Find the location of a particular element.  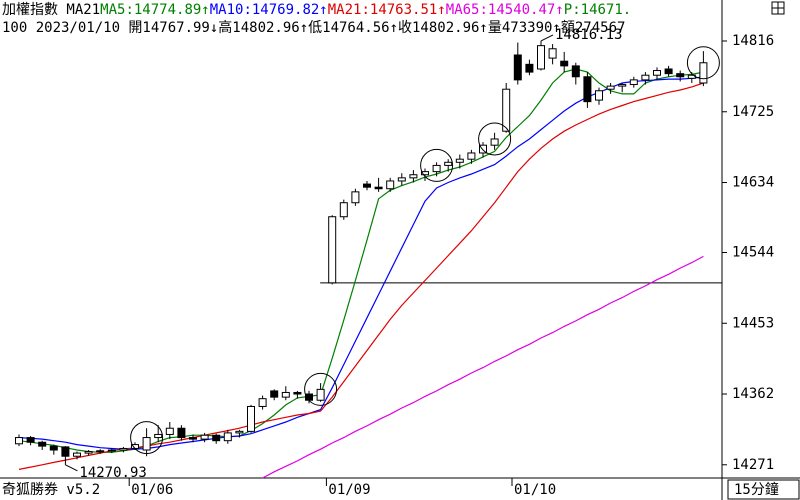

legend-entry: MA10:14769.82↑ is located at coordinates (269, 10).